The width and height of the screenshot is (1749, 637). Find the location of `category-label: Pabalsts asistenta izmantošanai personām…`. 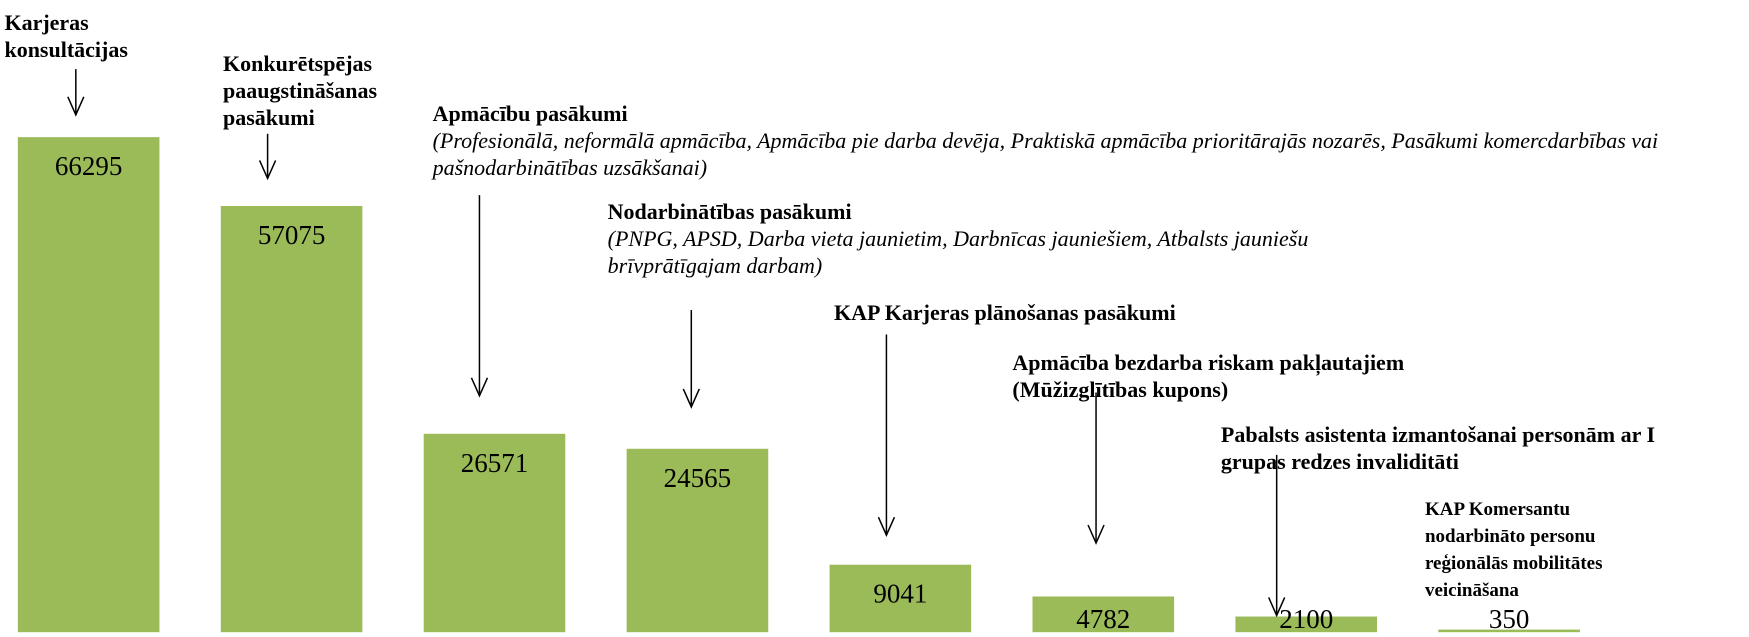

category-label: Pabalsts asistenta izmantošanai personām… is located at coordinates (1466, 448).